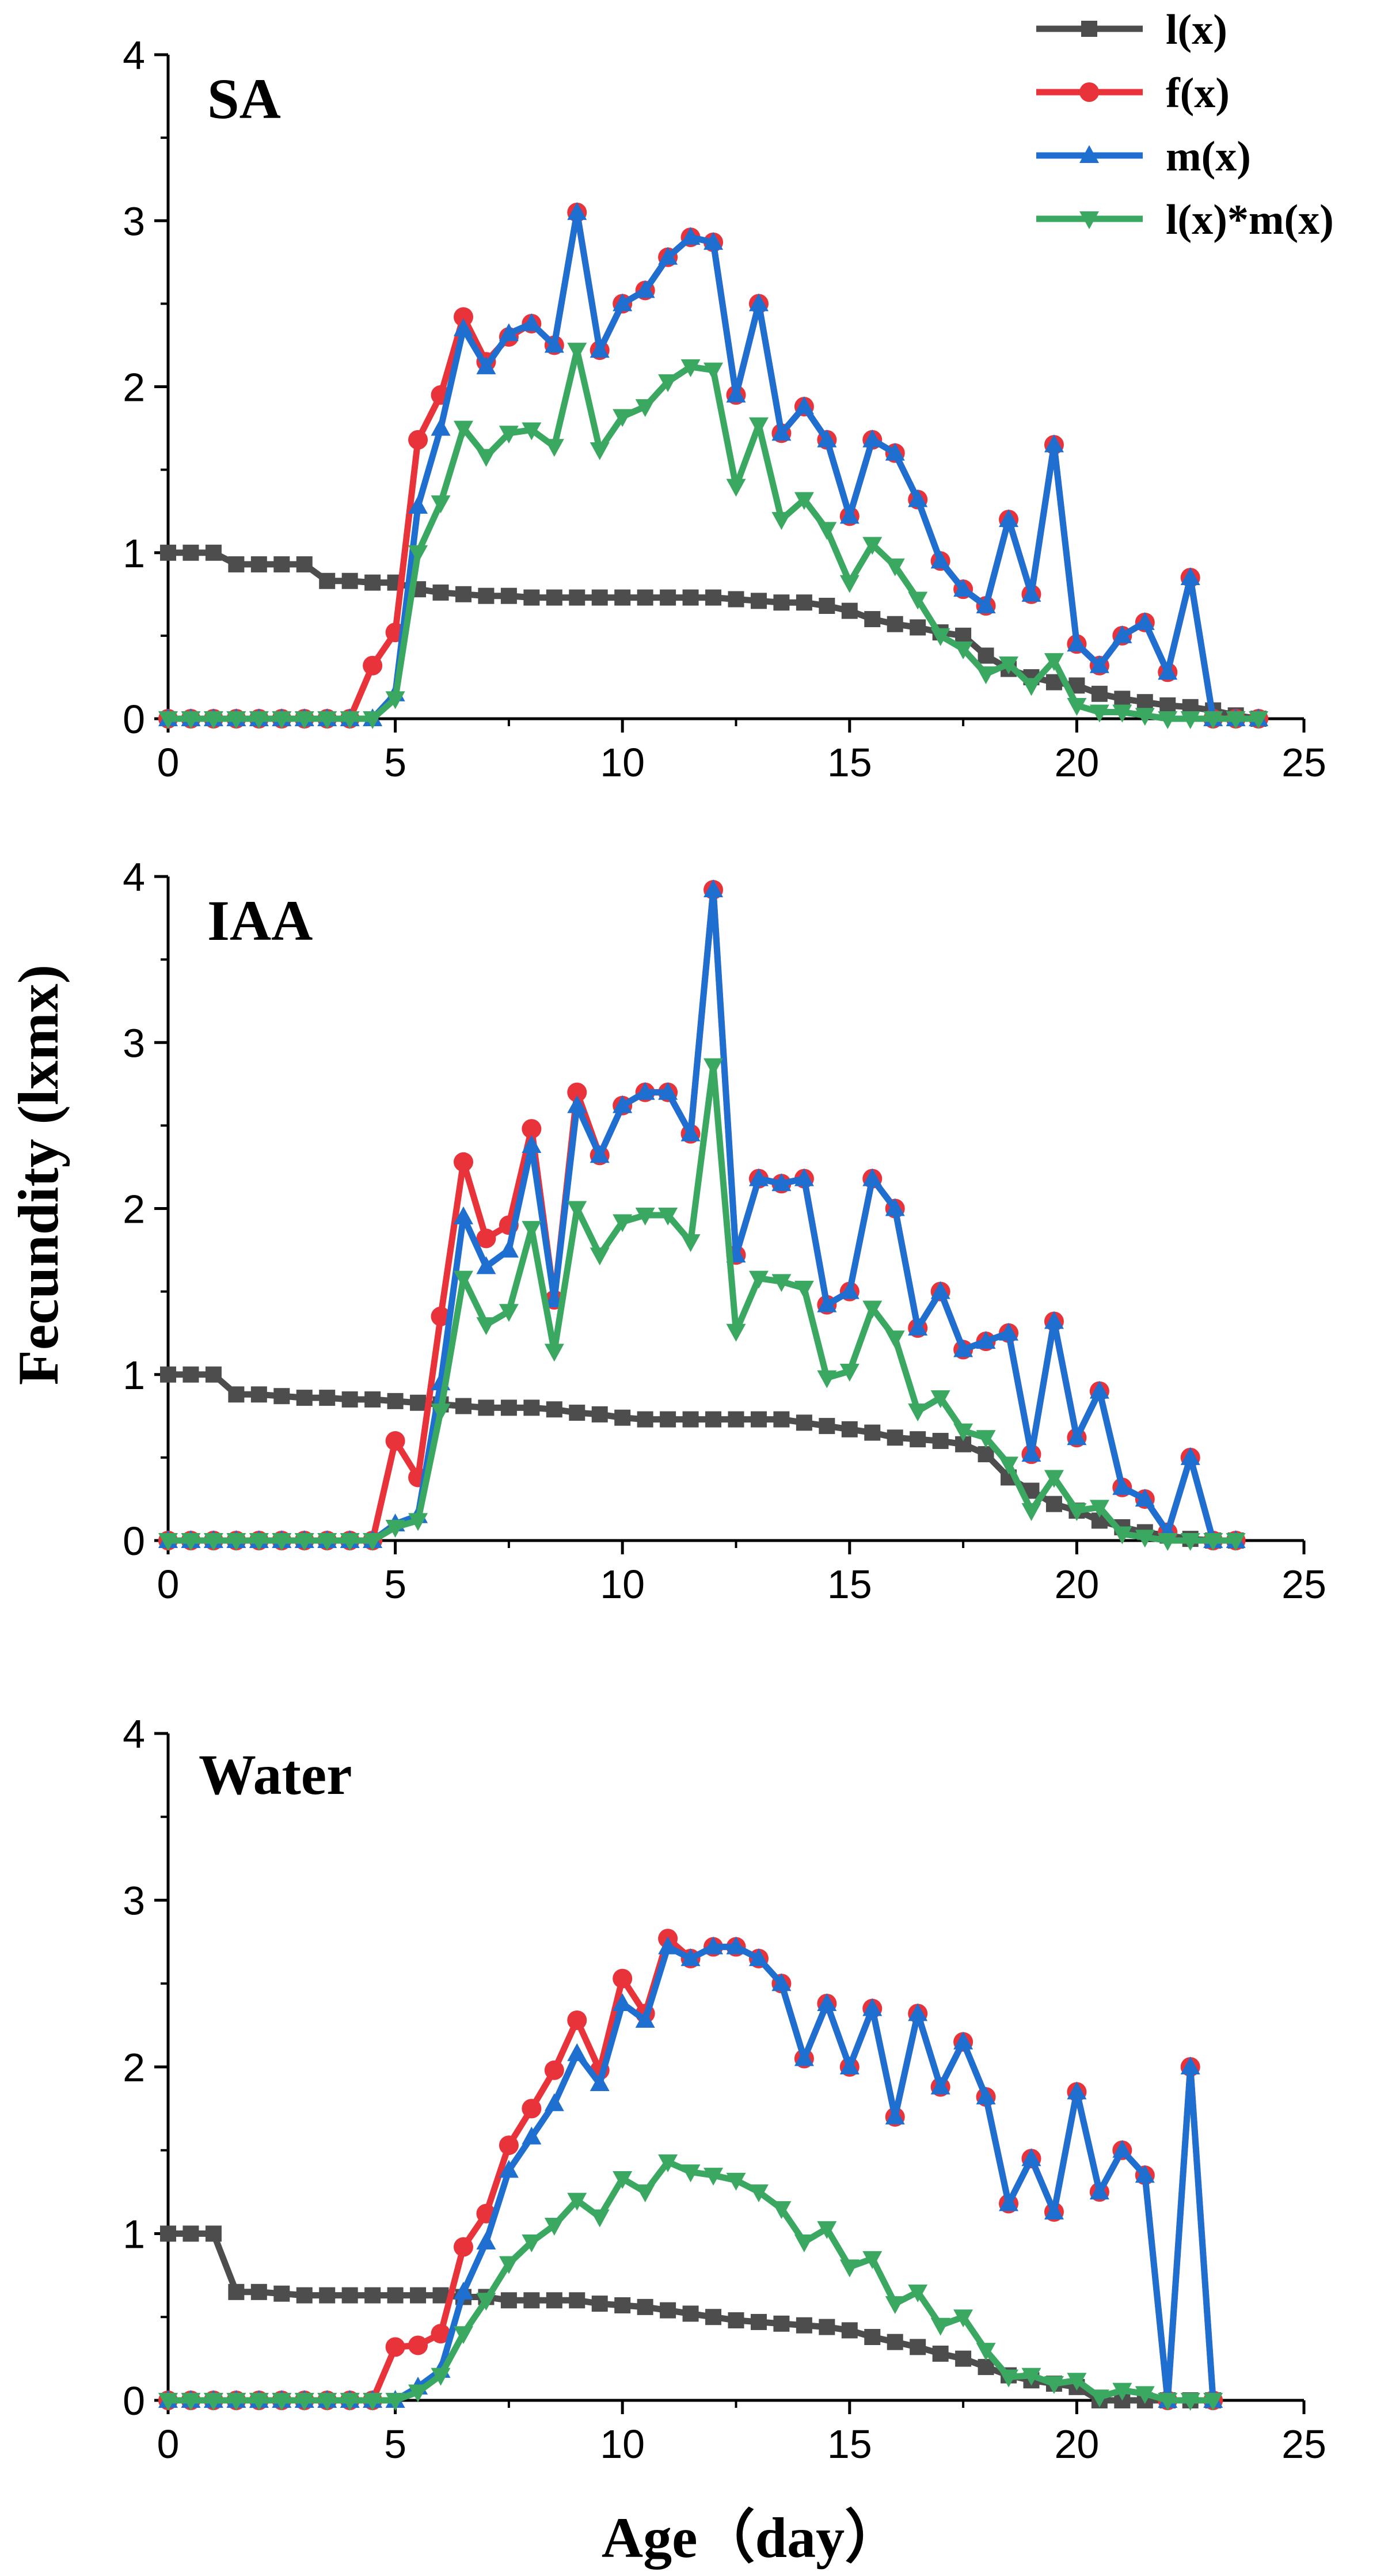  I want to click on x-tick-label: 20, so click(1077, 1584).